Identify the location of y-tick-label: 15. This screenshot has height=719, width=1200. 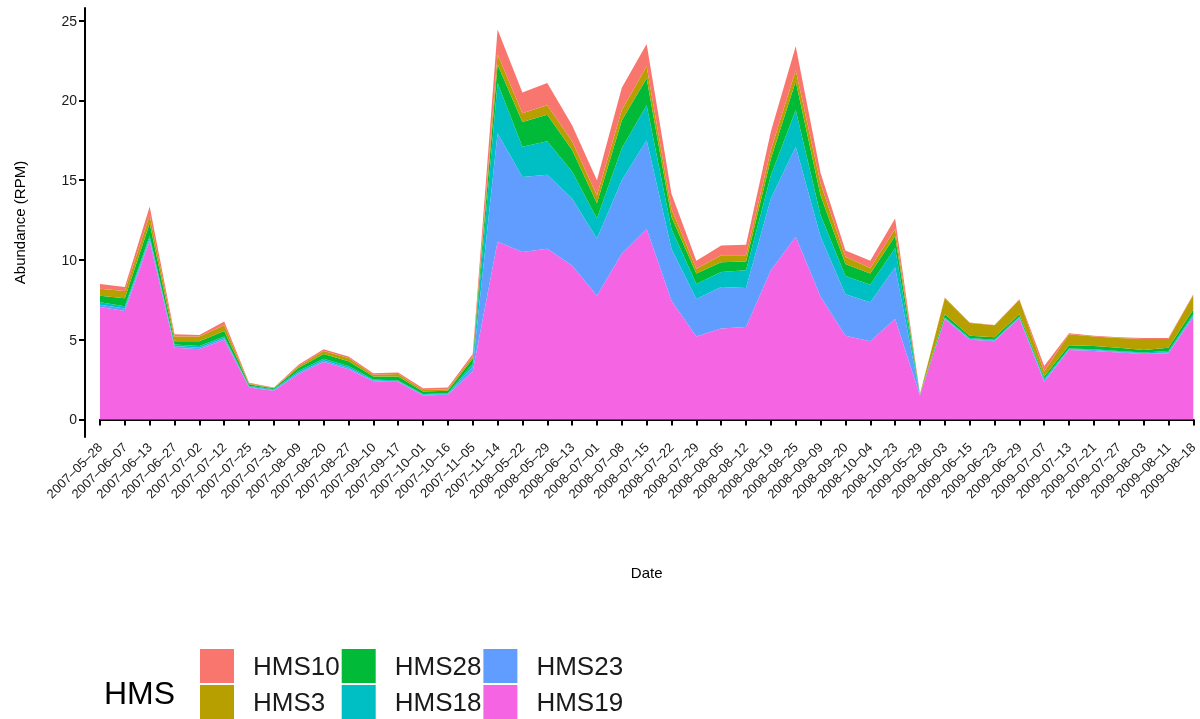
(69, 180).